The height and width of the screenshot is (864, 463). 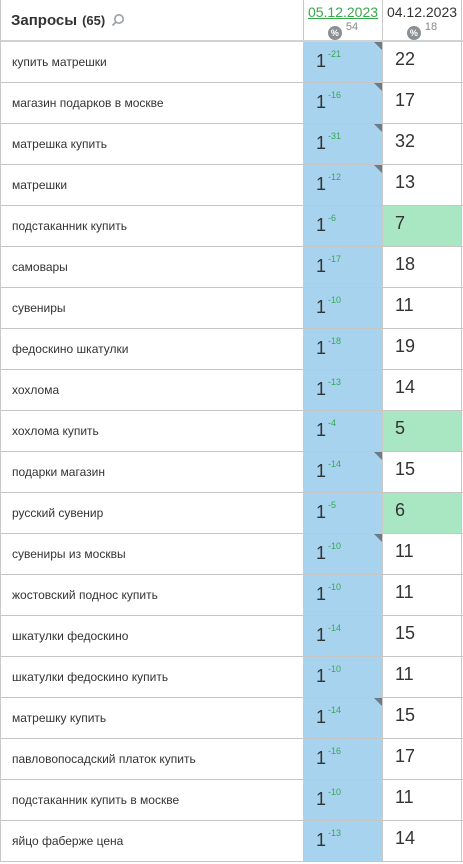 What do you see at coordinates (343, 62) in the screenshot?
I see `current-position-cell: 1 -21` at bounding box center [343, 62].